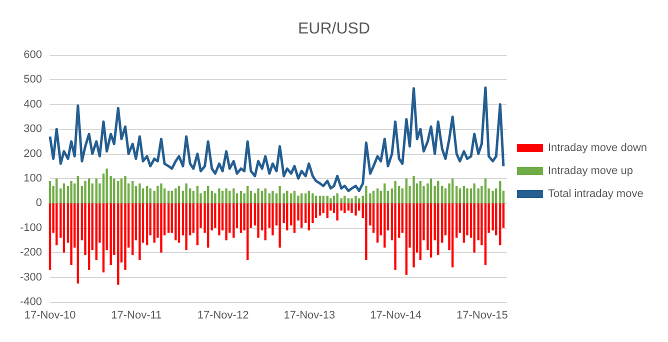 This screenshot has height=342, width=668. I want to click on legend-label: Intraday move down, so click(598, 148).